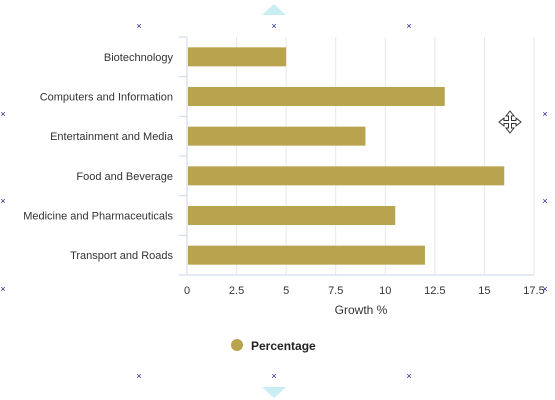 This screenshot has width=555, height=400. Describe the element at coordinates (510, 122) in the screenshot. I see `move-cursor-icon` at that location.